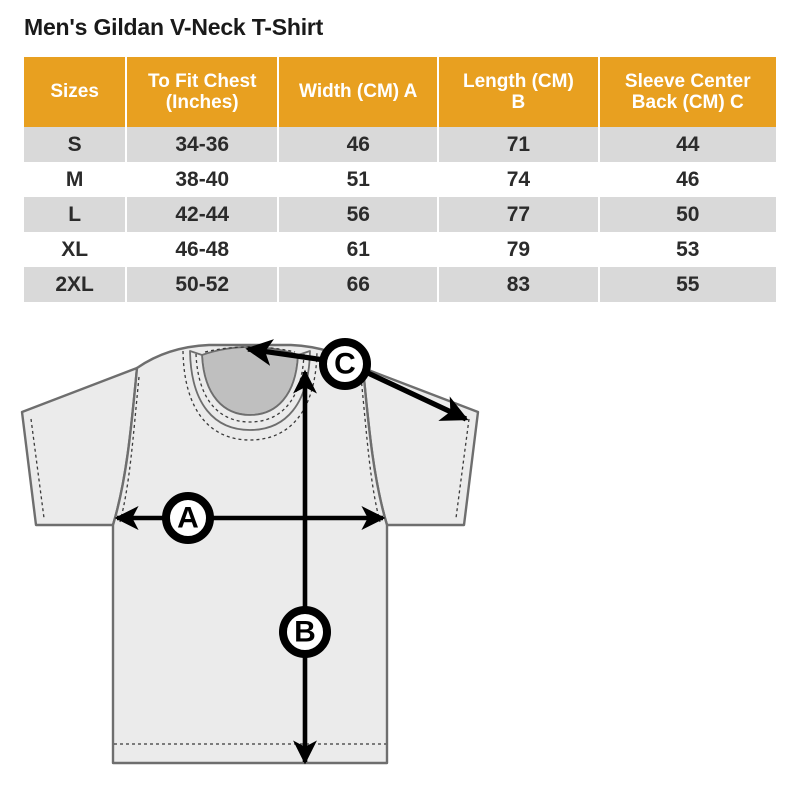  Describe the element at coordinates (76, 284) in the screenshot. I see `cell-size: 2XL` at that location.